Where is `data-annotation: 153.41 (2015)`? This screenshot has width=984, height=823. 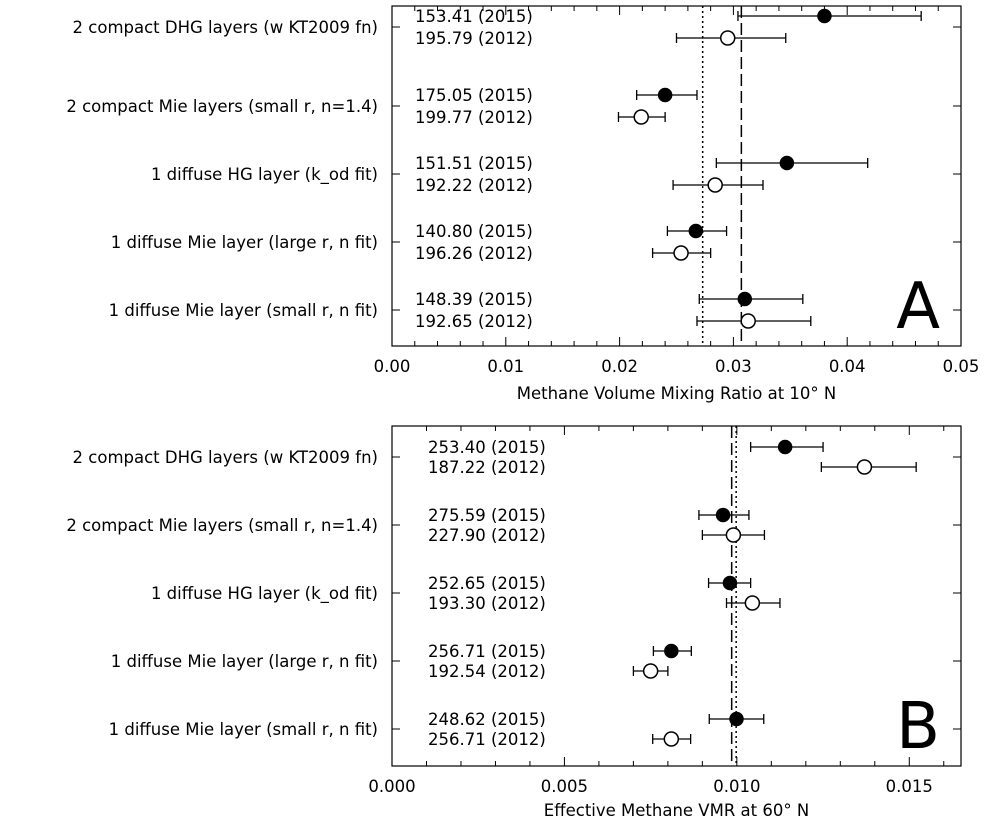
data-annotation: 153.41 (2015) is located at coordinates (474, 16).